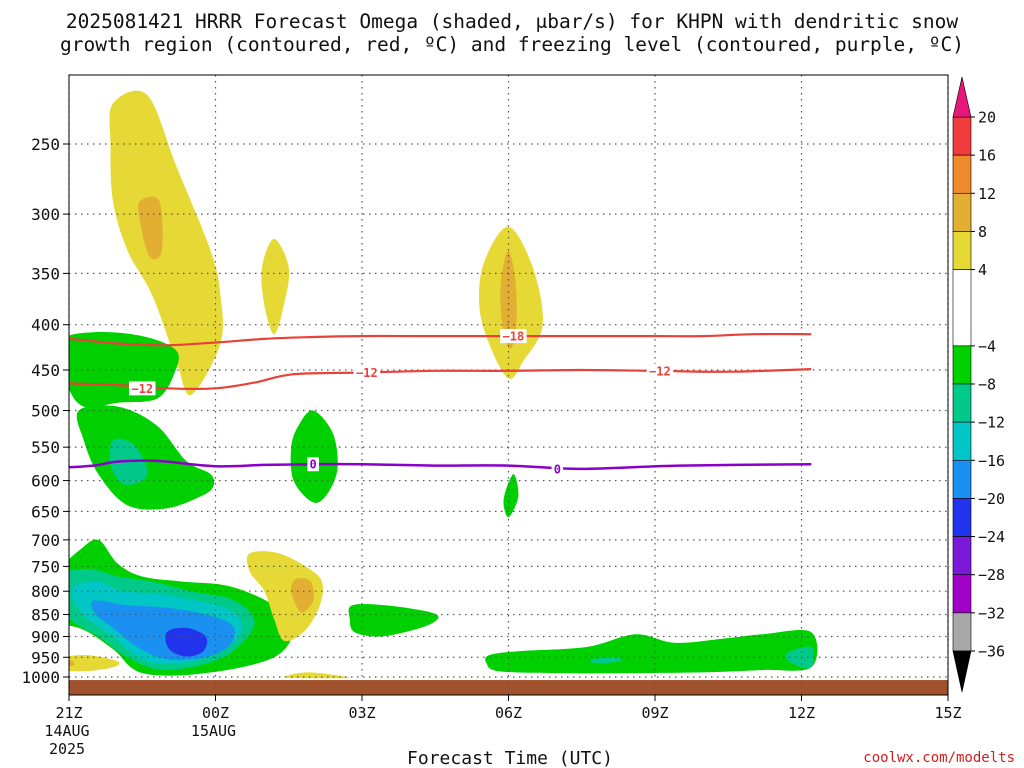 The width and height of the screenshot is (1024, 768). I want to click on y-tick-label: 250, so click(45, 144).